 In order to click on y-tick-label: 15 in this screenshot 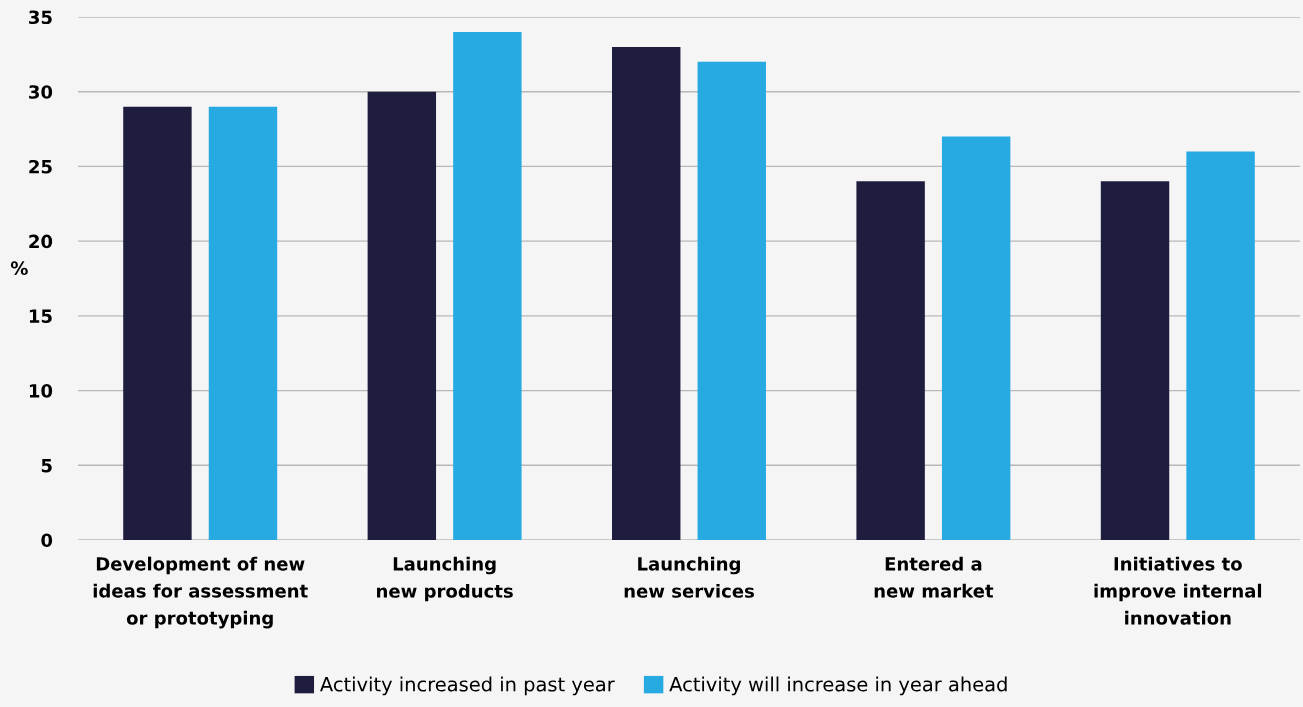, I will do `click(40, 316)`.